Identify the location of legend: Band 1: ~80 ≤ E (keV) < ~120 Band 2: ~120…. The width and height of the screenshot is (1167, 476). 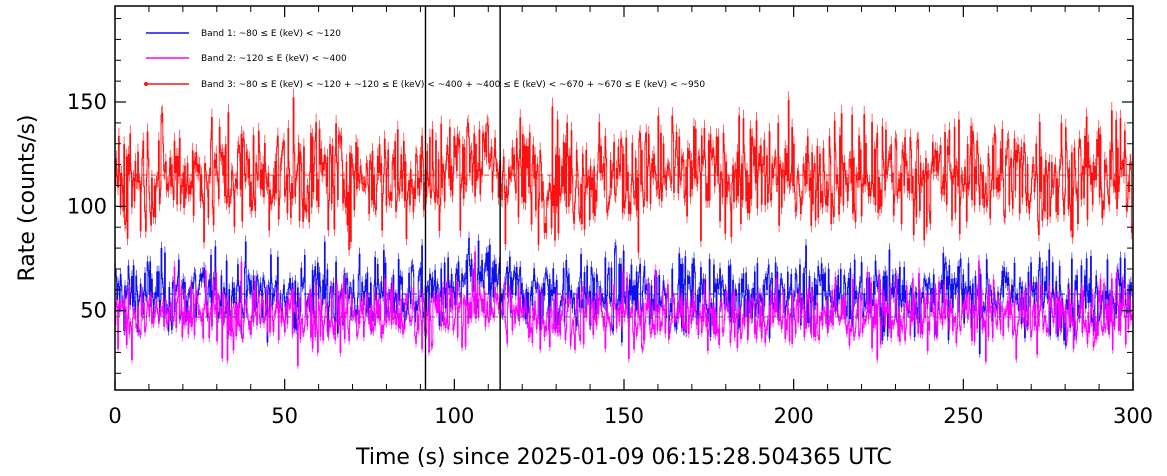
(424, 59).